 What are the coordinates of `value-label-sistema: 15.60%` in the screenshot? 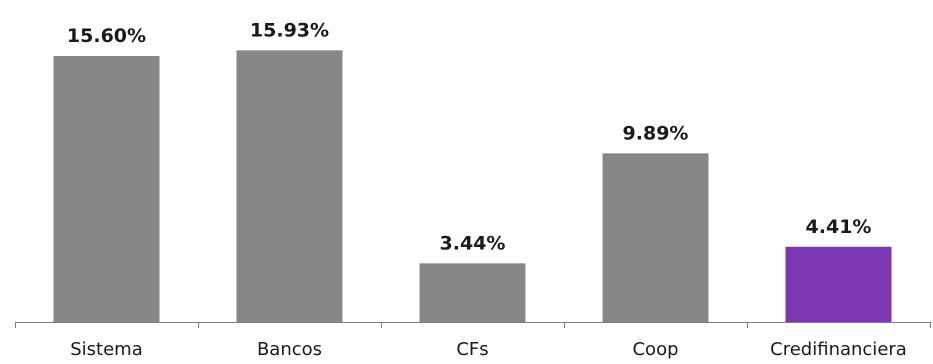 It's located at (106, 36).